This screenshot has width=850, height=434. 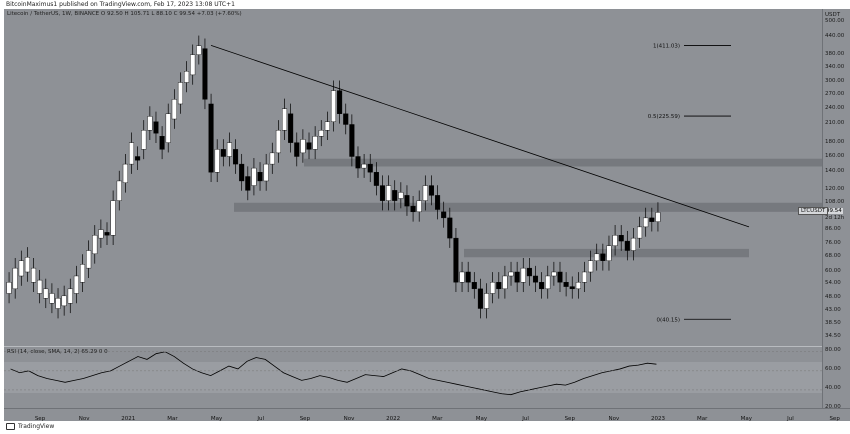 What do you see at coordinates (664, 117) in the screenshot?
I see `fib-level-label: 0.5(225.59)` at bounding box center [664, 117].